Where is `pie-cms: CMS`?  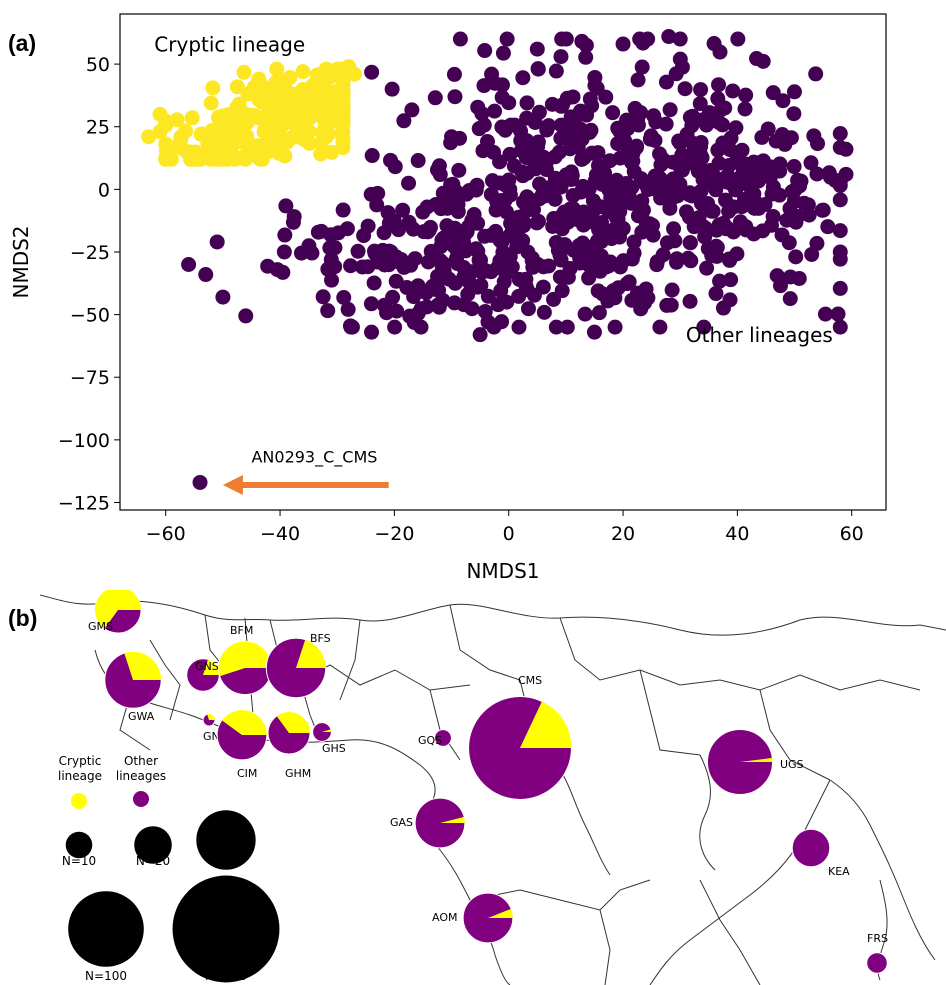 pie-cms: CMS is located at coordinates (520, 737).